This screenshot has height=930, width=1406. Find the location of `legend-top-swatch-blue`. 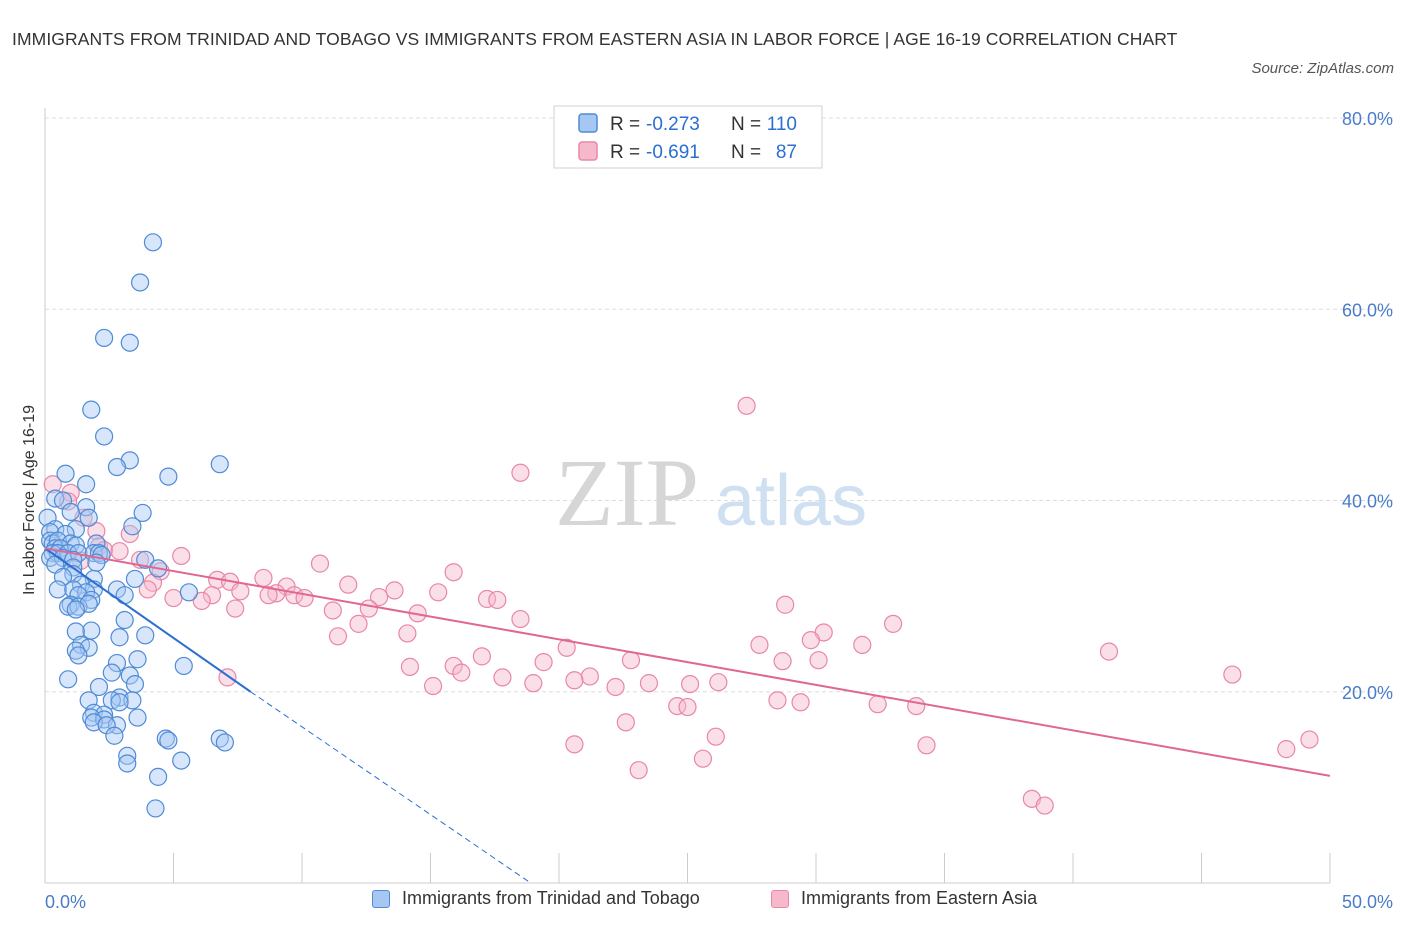

legend-top-swatch-blue is located at coordinates (588, 123).